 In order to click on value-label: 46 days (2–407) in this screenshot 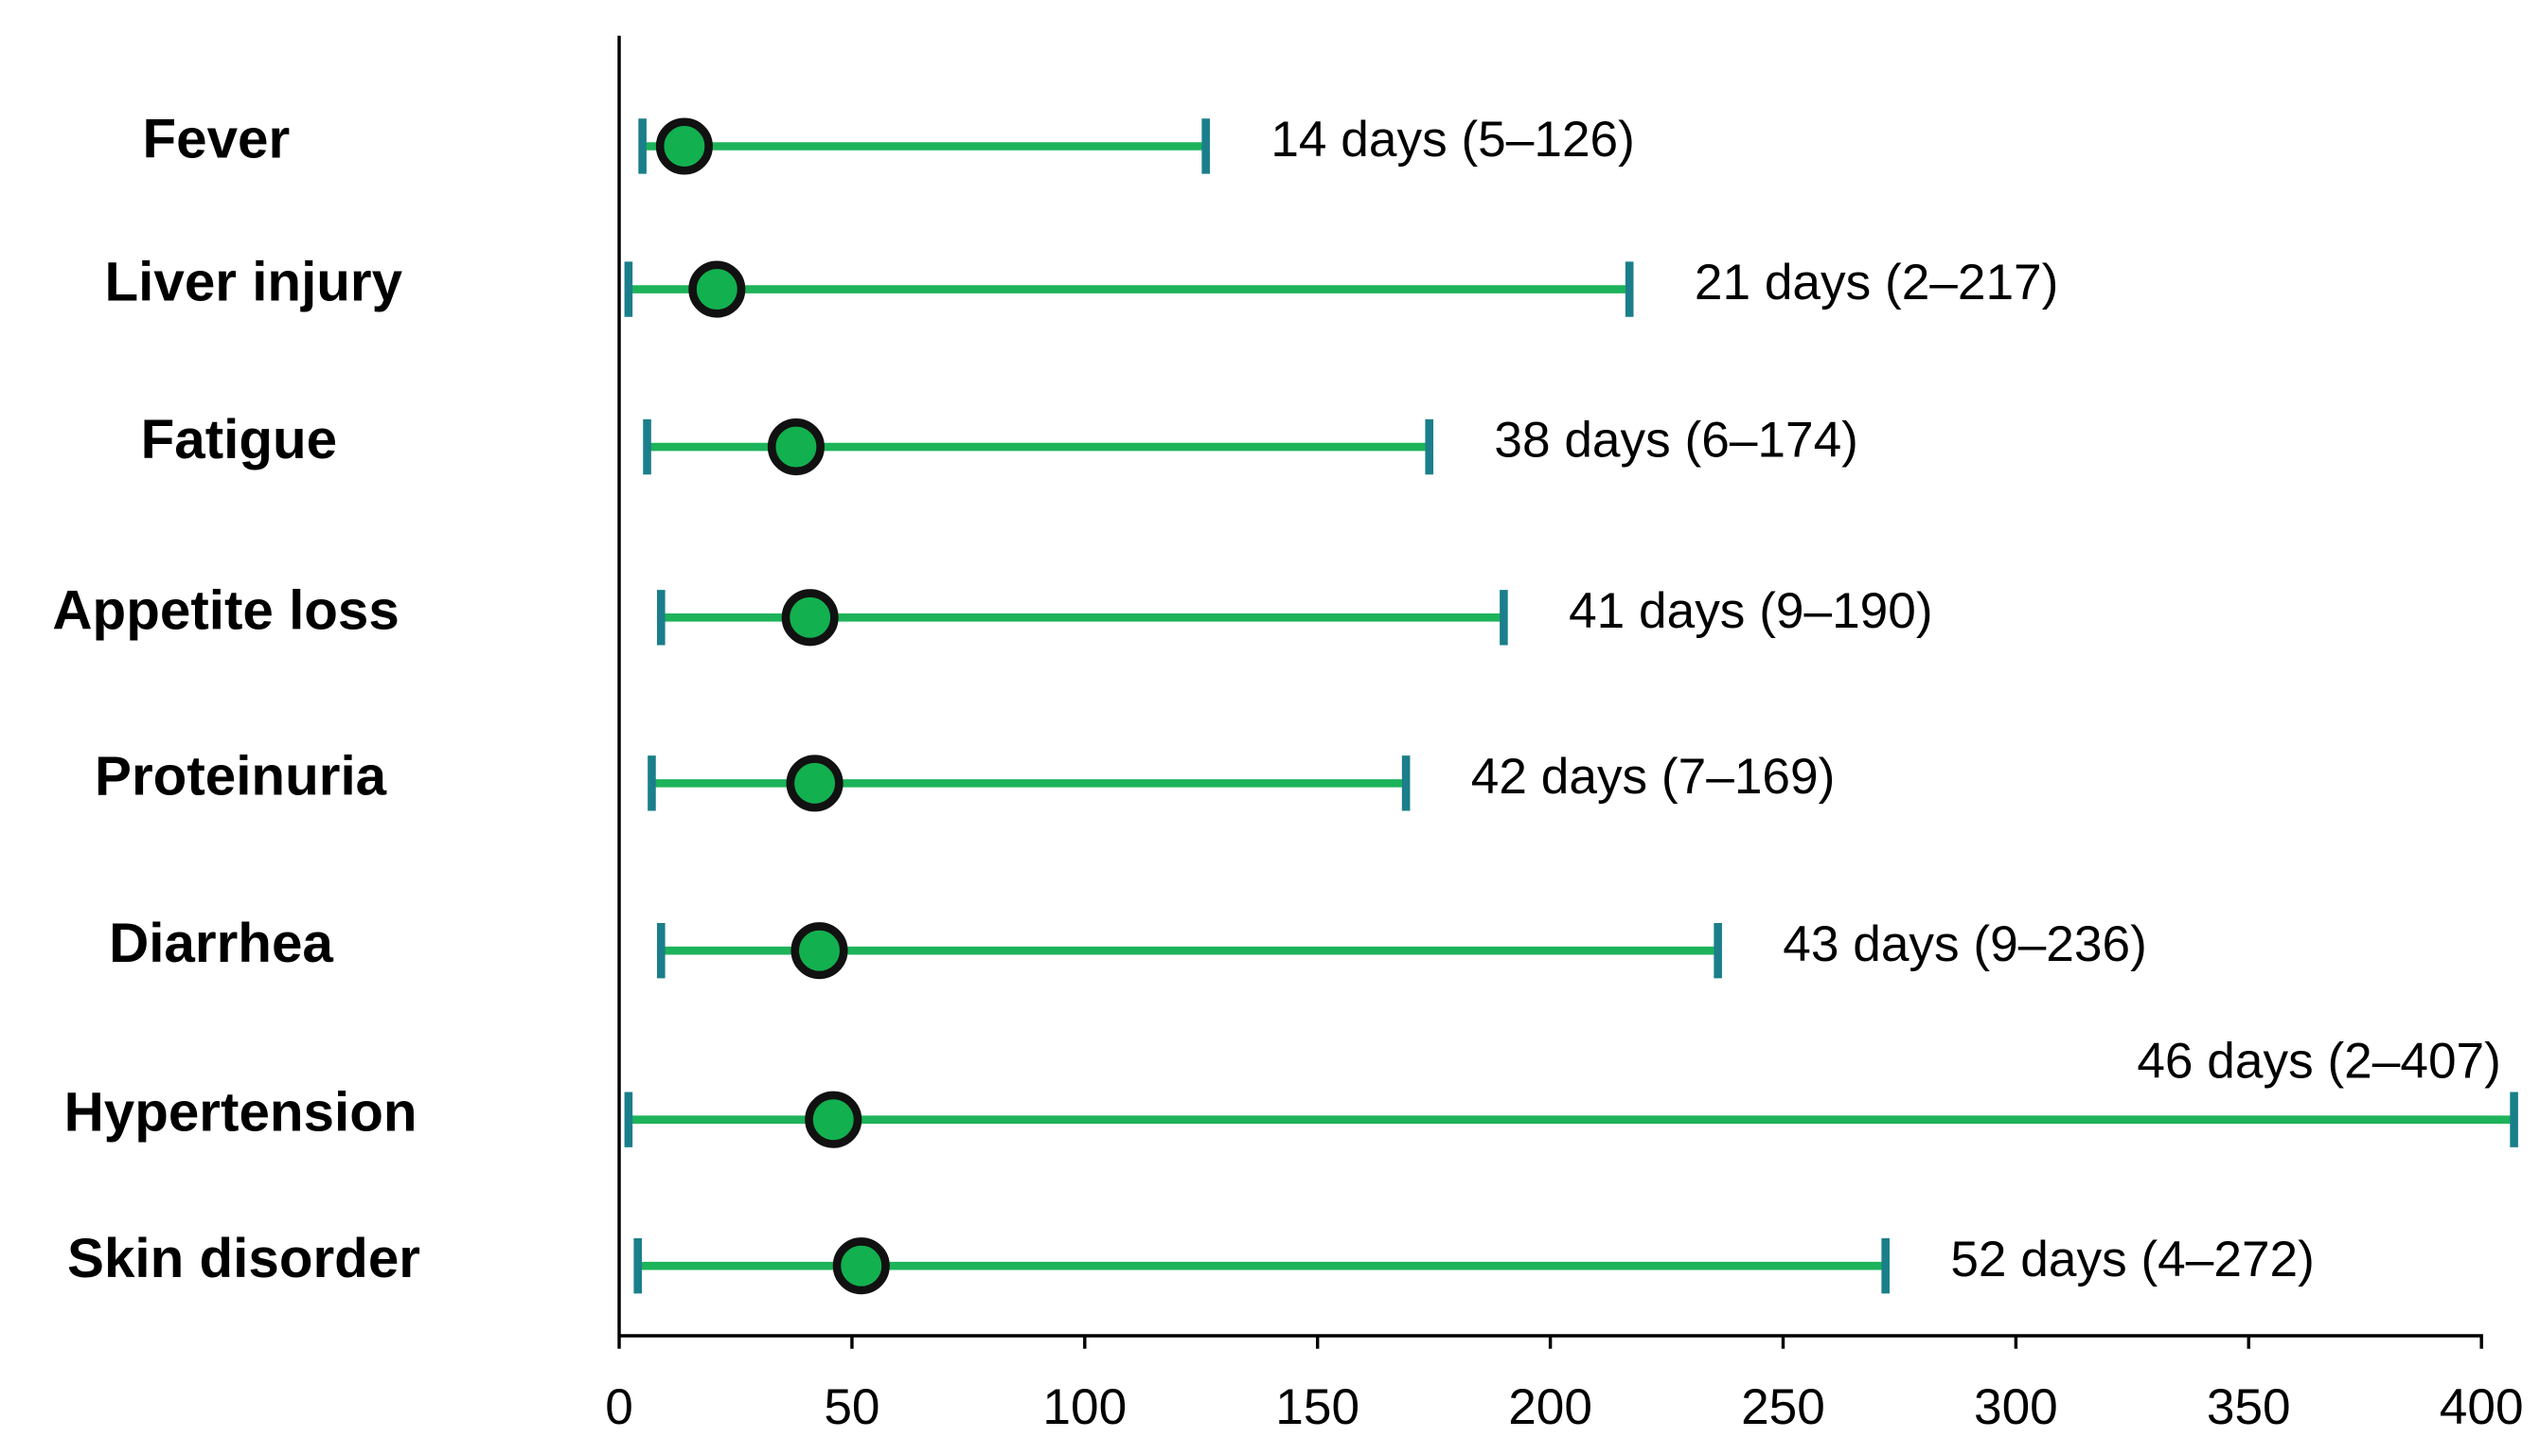, I will do `click(2319, 1061)`.